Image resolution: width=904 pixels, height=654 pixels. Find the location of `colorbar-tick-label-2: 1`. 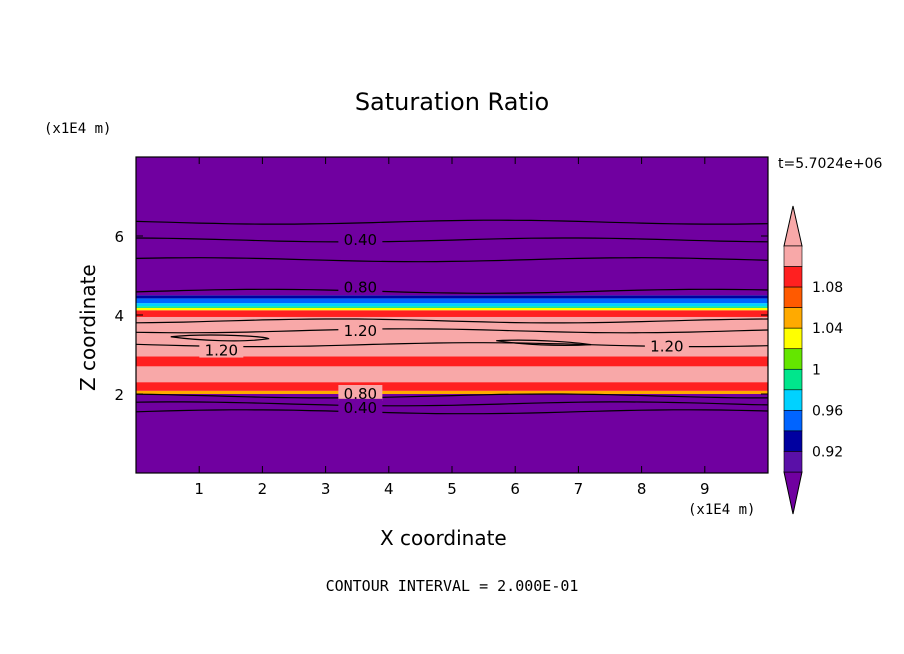

colorbar-tick-label-2: 1 is located at coordinates (816, 370).